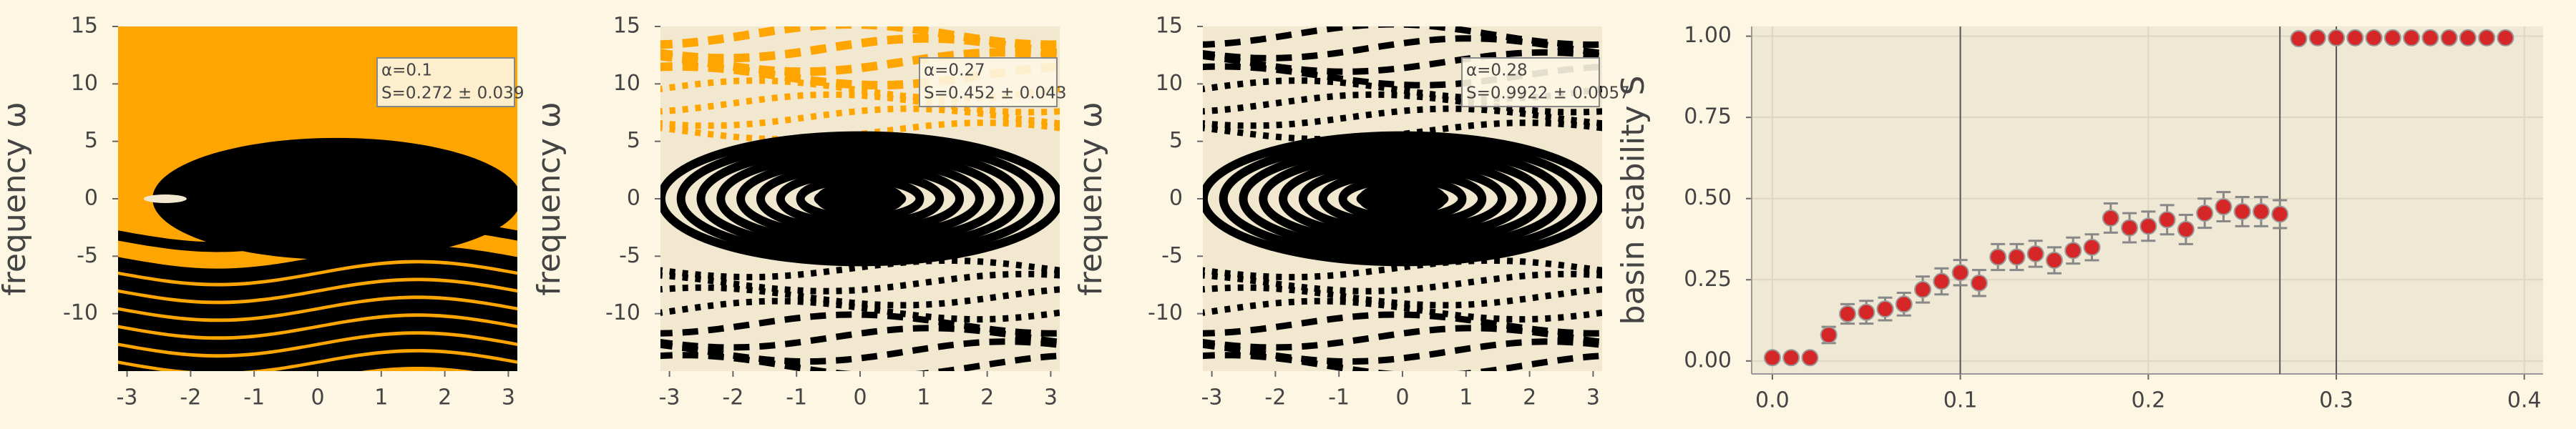 Image resolution: width=2576 pixels, height=429 pixels. Describe the element at coordinates (1212, 397) in the screenshot. I see `x-tick-label: -3` at that location.